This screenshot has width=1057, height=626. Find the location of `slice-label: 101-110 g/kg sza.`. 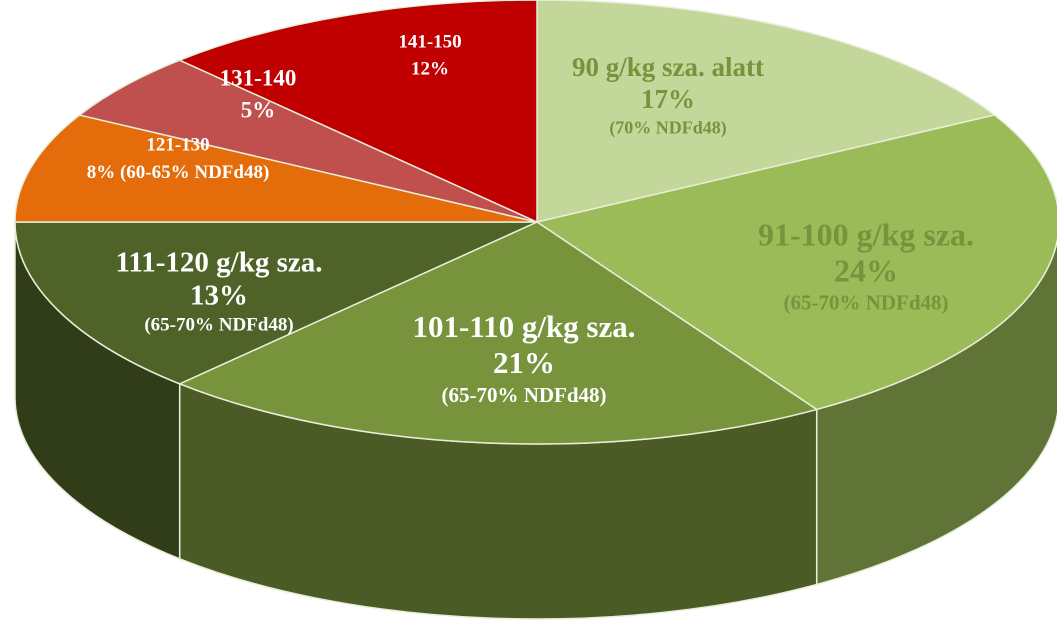

slice-label: 101-110 g/kg sza. is located at coordinates (523, 326).